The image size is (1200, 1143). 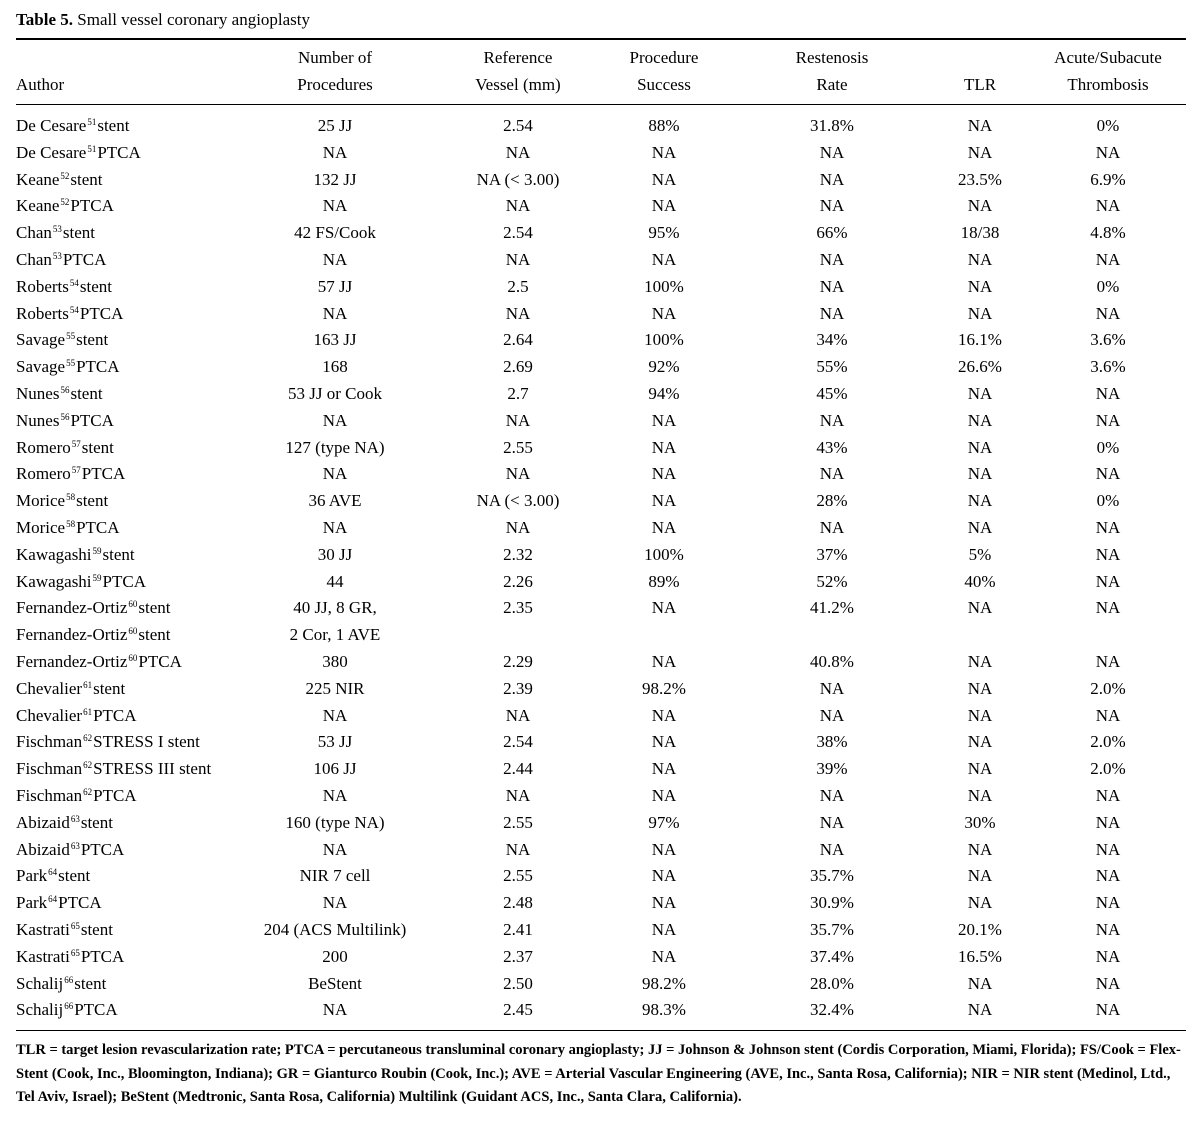 I want to click on table-row: Romero57PTCA NA NA NA NA NA NA, so click(x=601, y=474).